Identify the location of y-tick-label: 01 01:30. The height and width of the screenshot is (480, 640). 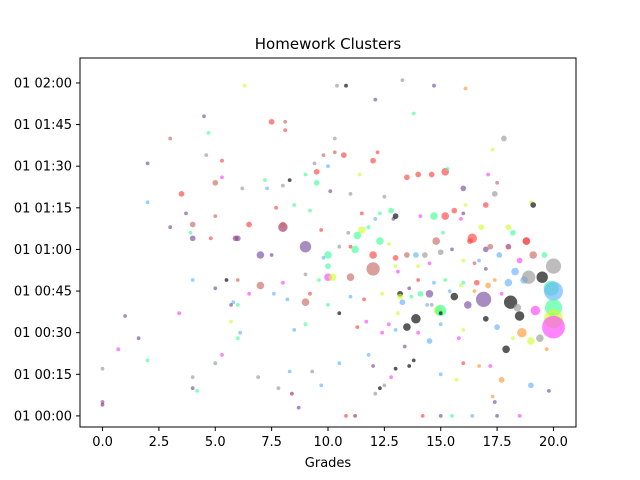
(43, 167).